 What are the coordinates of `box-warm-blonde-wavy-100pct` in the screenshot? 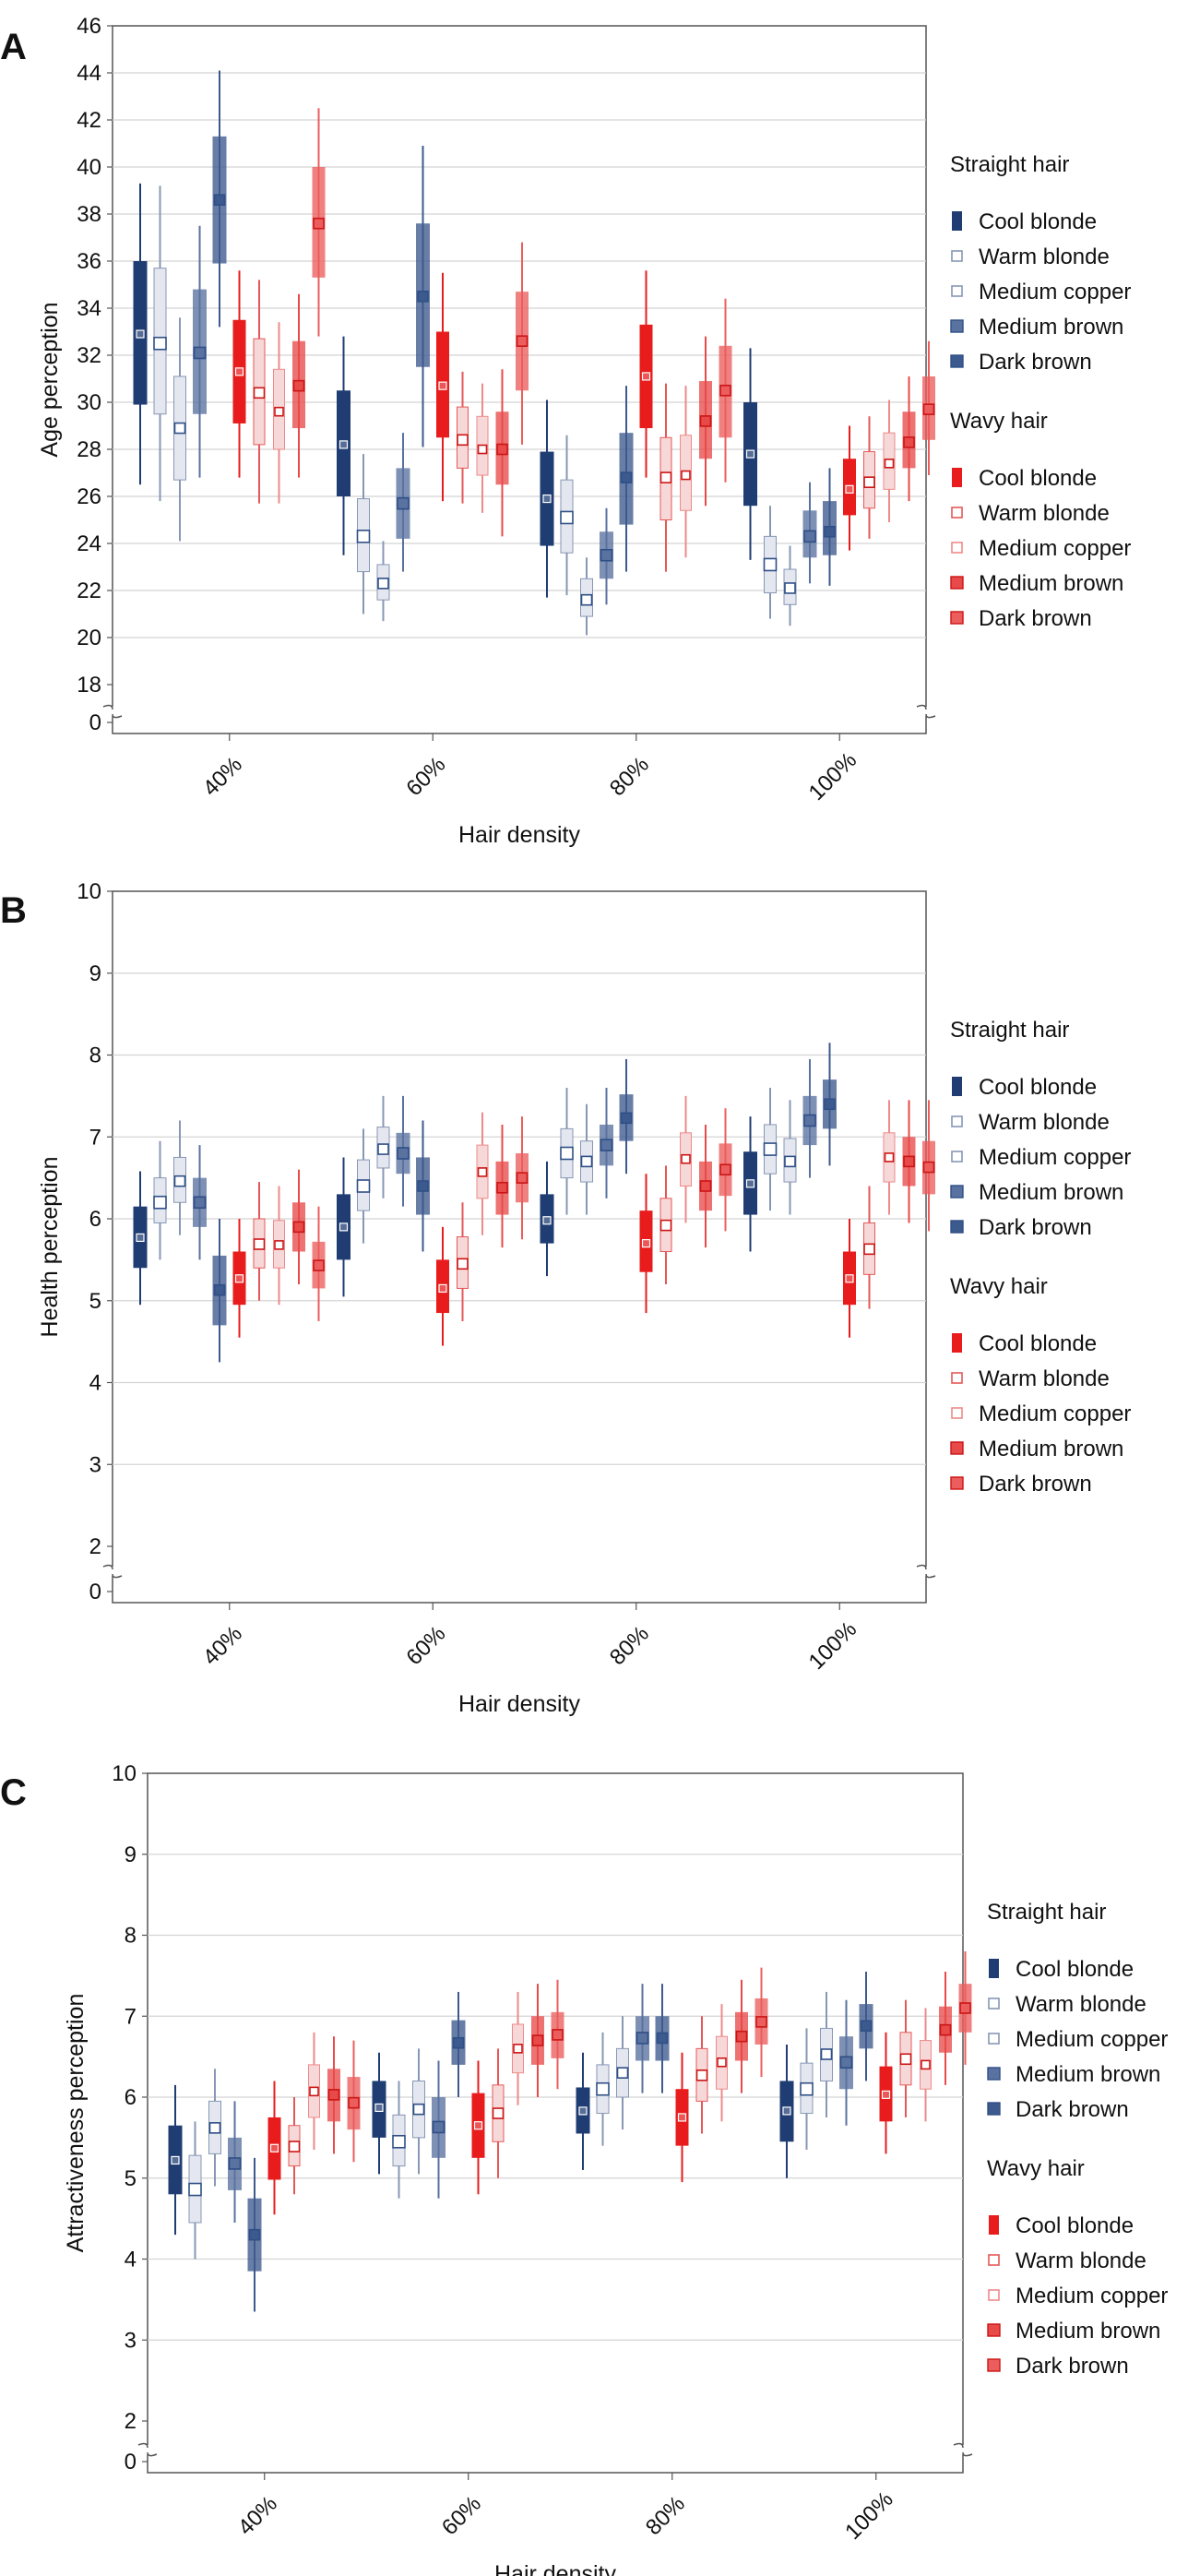 It's located at (869, 1247).